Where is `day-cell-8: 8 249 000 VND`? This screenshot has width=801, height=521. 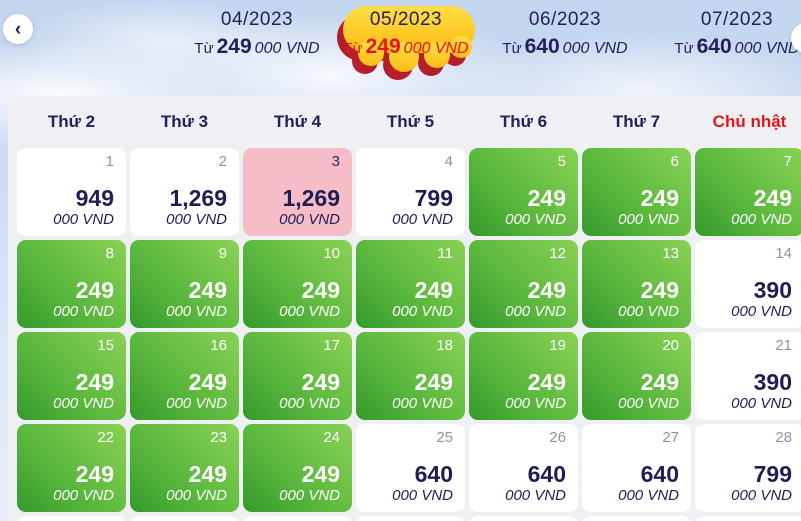
day-cell-8: 8 249 000 VND is located at coordinates (71, 284).